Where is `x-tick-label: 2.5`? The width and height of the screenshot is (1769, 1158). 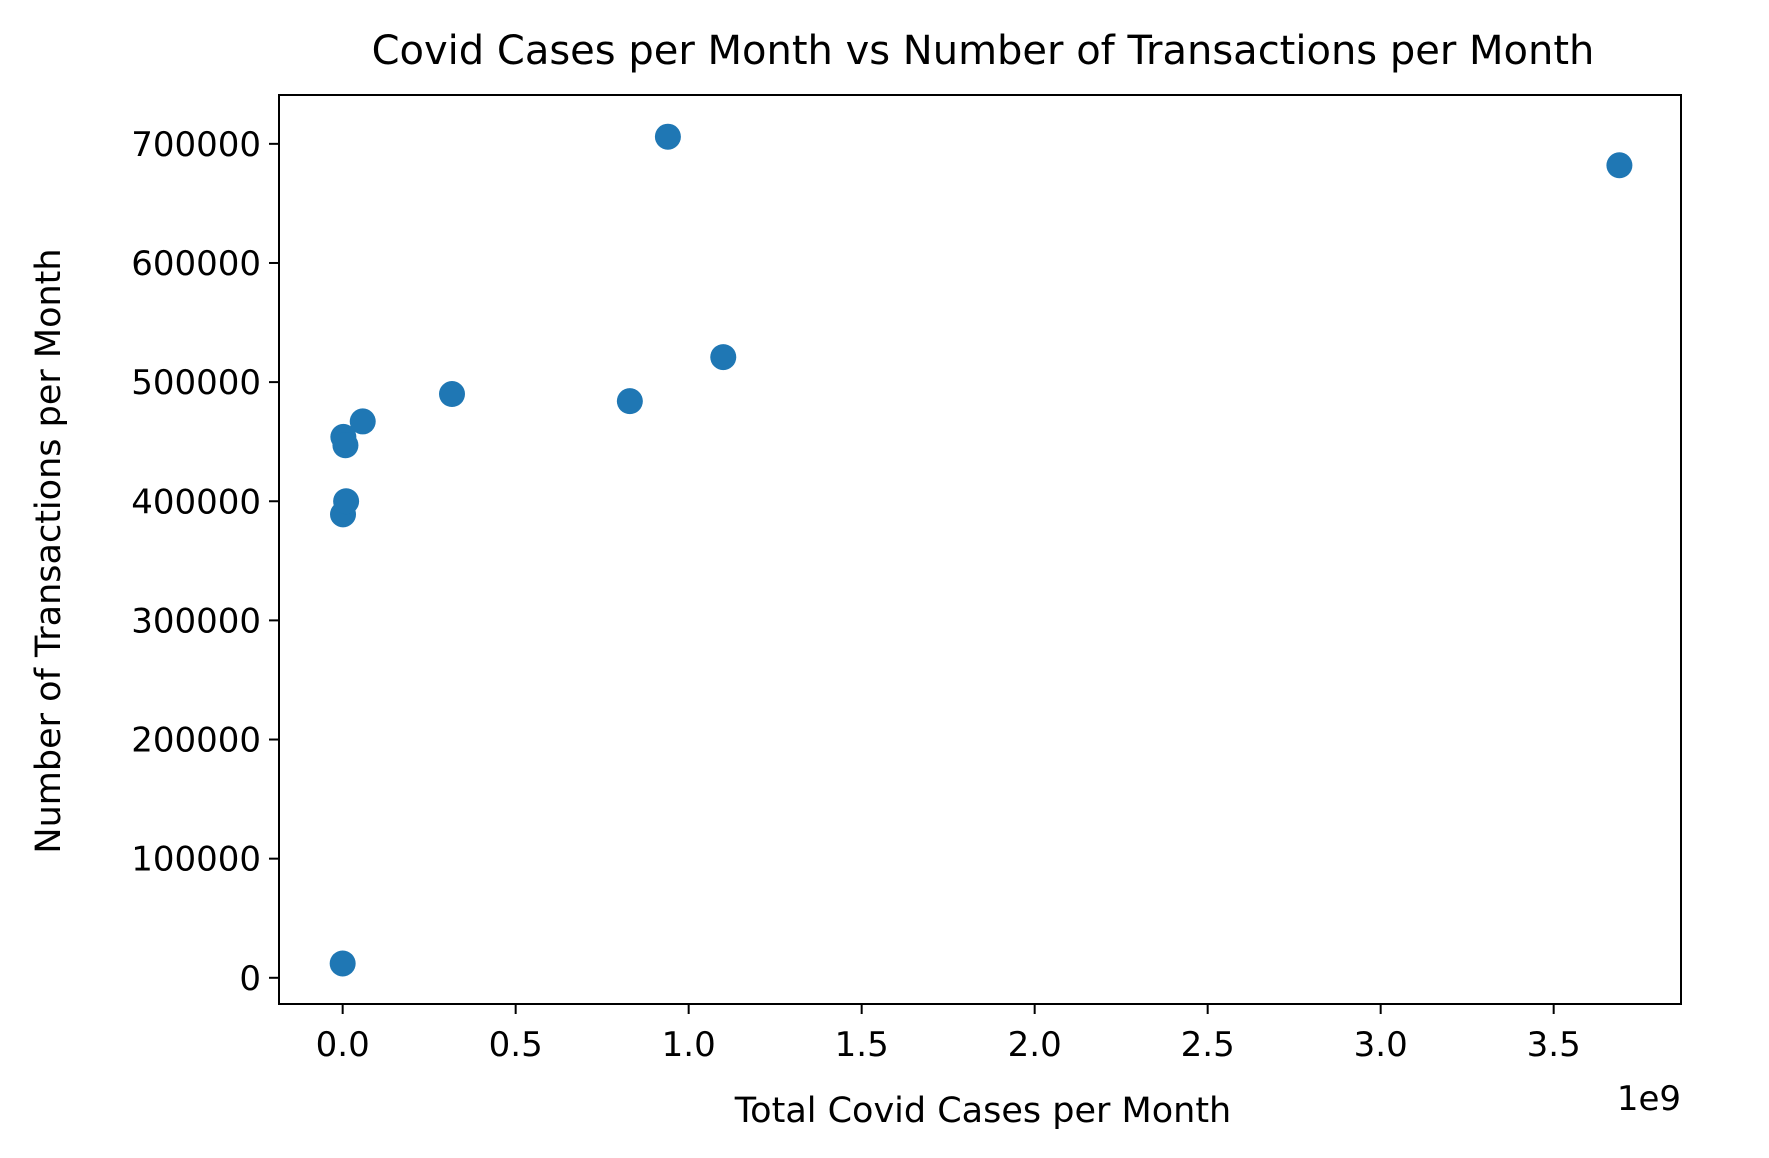 x-tick-label: 2.5 is located at coordinates (1208, 1045).